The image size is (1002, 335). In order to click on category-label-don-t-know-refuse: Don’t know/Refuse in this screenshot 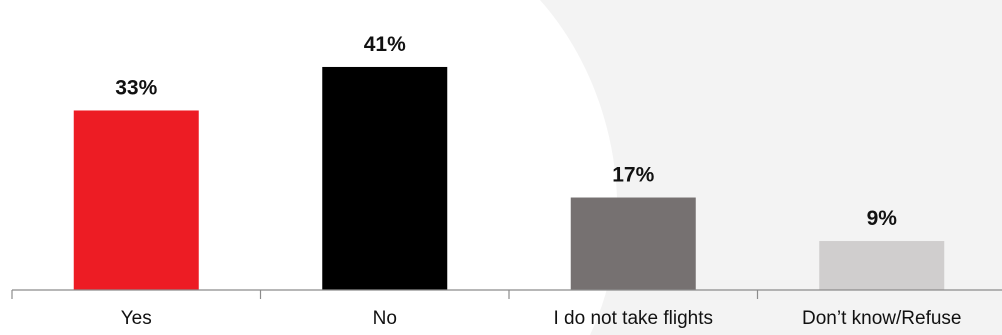, I will do `click(881, 318)`.